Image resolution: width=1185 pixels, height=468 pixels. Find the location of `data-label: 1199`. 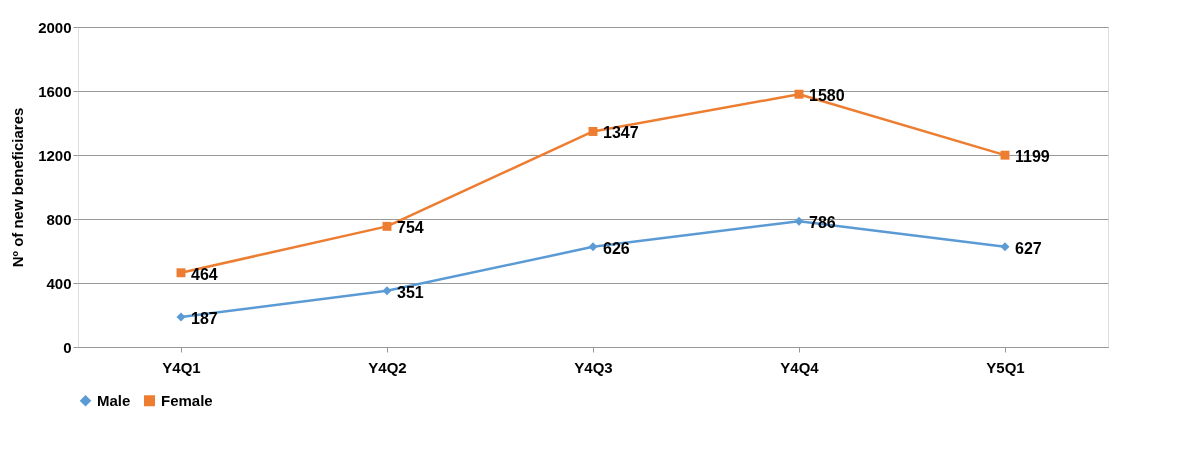

data-label: 1199 is located at coordinates (1032, 157).